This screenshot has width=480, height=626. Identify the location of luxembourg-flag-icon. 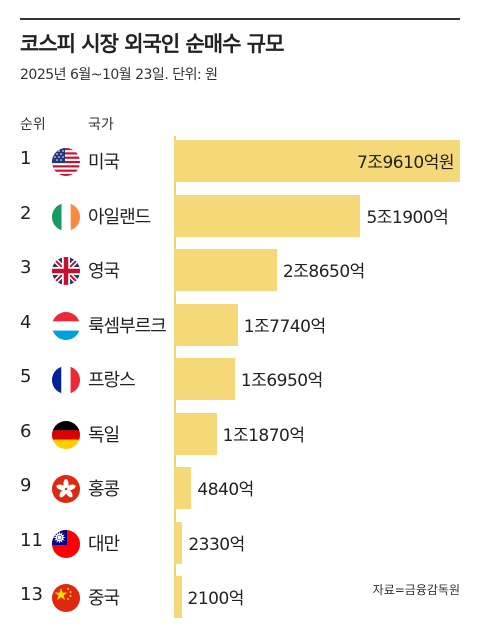
(66, 325).